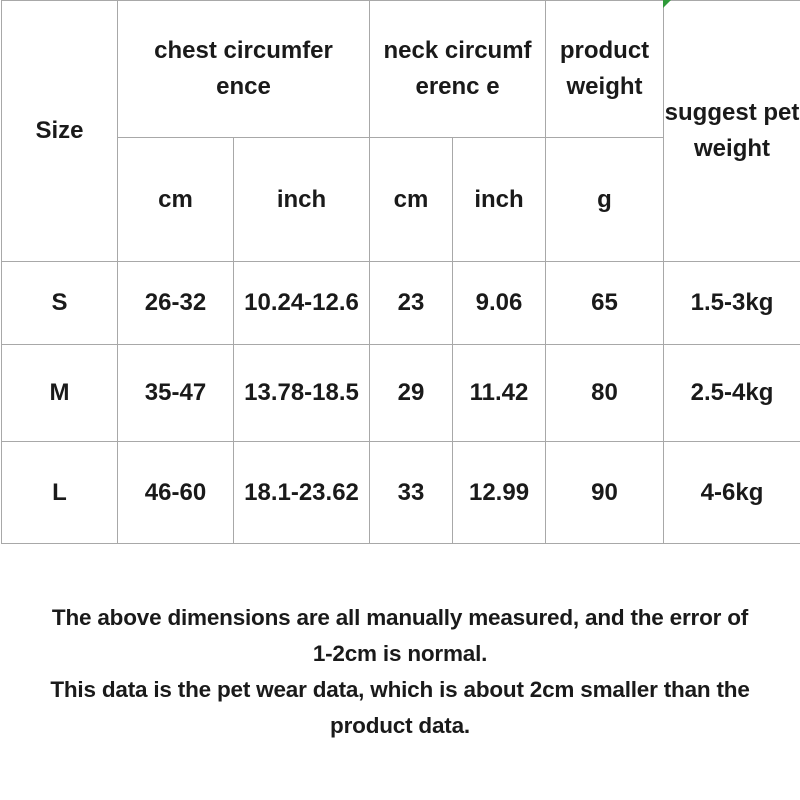 The width and height of the screenshot is (800, 800). I want to click on cell-weight-g: 90, so click(605, 492).